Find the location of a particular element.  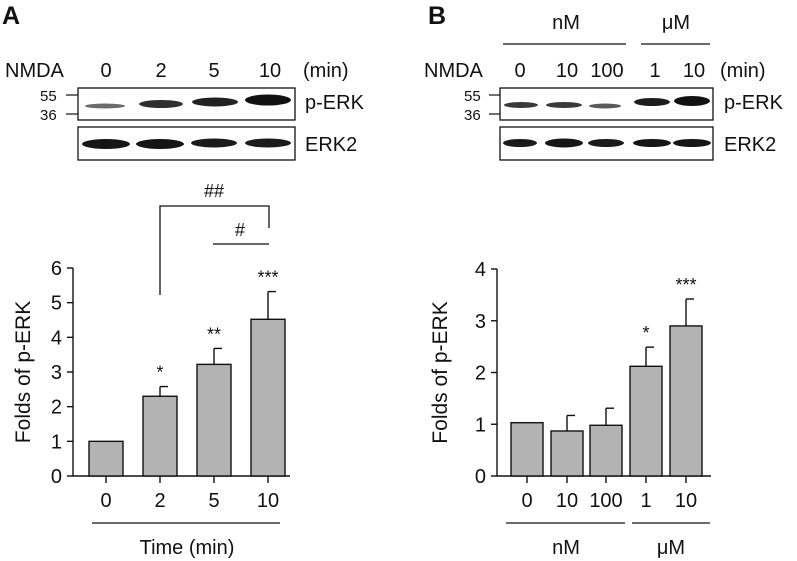

panel-b-letter: B is located at coordinates (437, 16).